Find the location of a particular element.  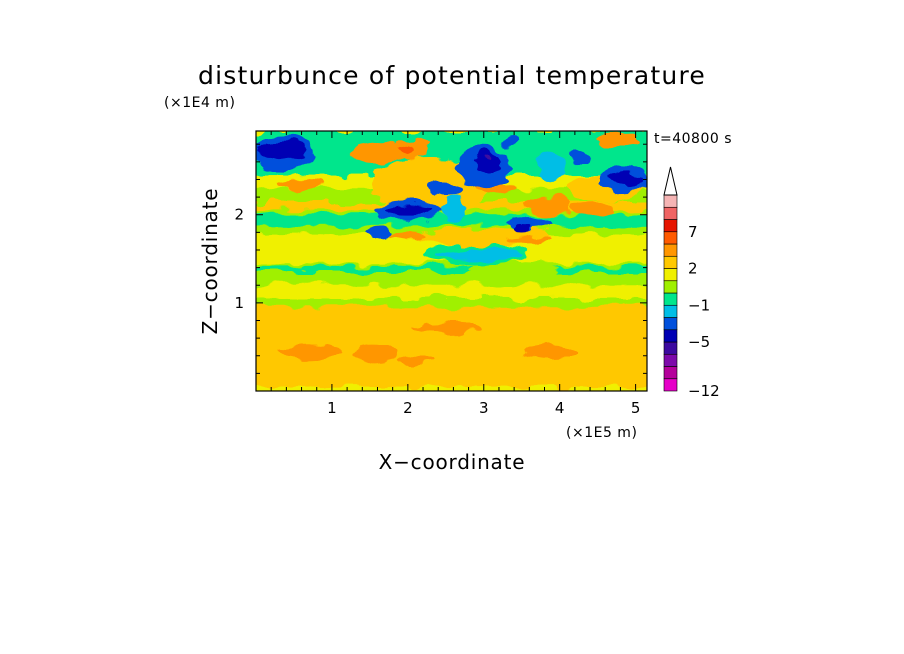

colorbar-label: 2 is located at coordinates (693, 269).